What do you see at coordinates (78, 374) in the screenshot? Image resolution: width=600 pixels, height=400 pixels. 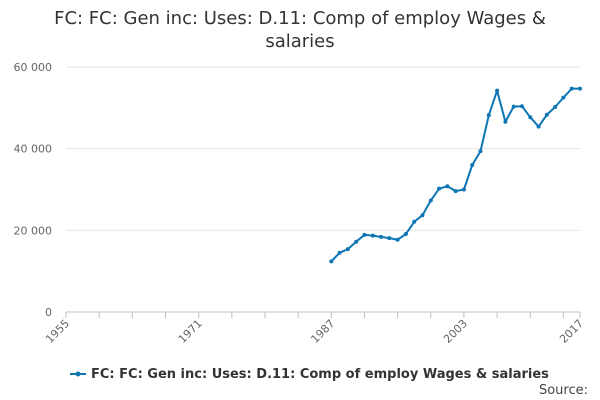 I see `legend-marker-icon` at bounding box center [78, 374].